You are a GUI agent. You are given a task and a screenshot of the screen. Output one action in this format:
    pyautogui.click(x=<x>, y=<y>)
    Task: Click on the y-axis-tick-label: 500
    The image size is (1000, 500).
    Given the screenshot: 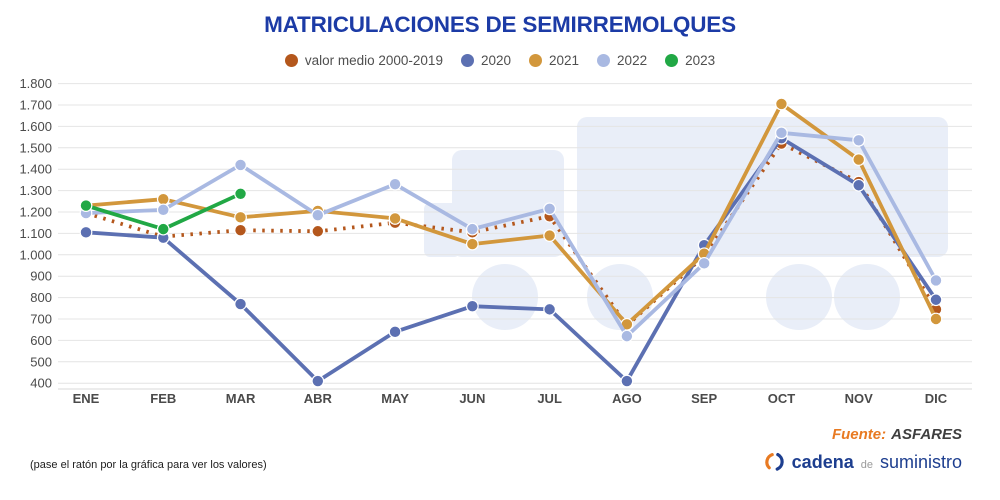 What is the action you would take?
    pyautogui.click(x=41, y=361)
    